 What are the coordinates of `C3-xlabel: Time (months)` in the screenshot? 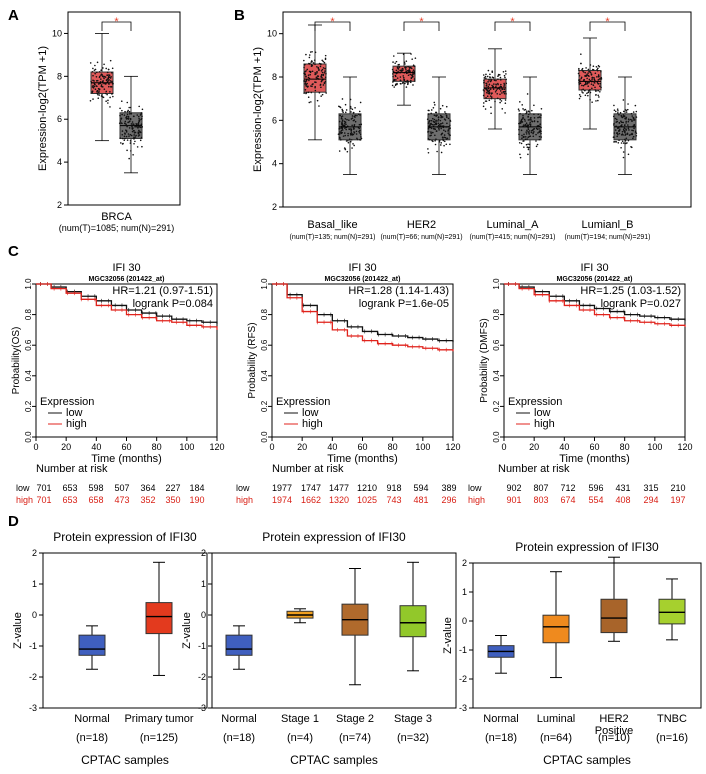 It's located at (594, 459).